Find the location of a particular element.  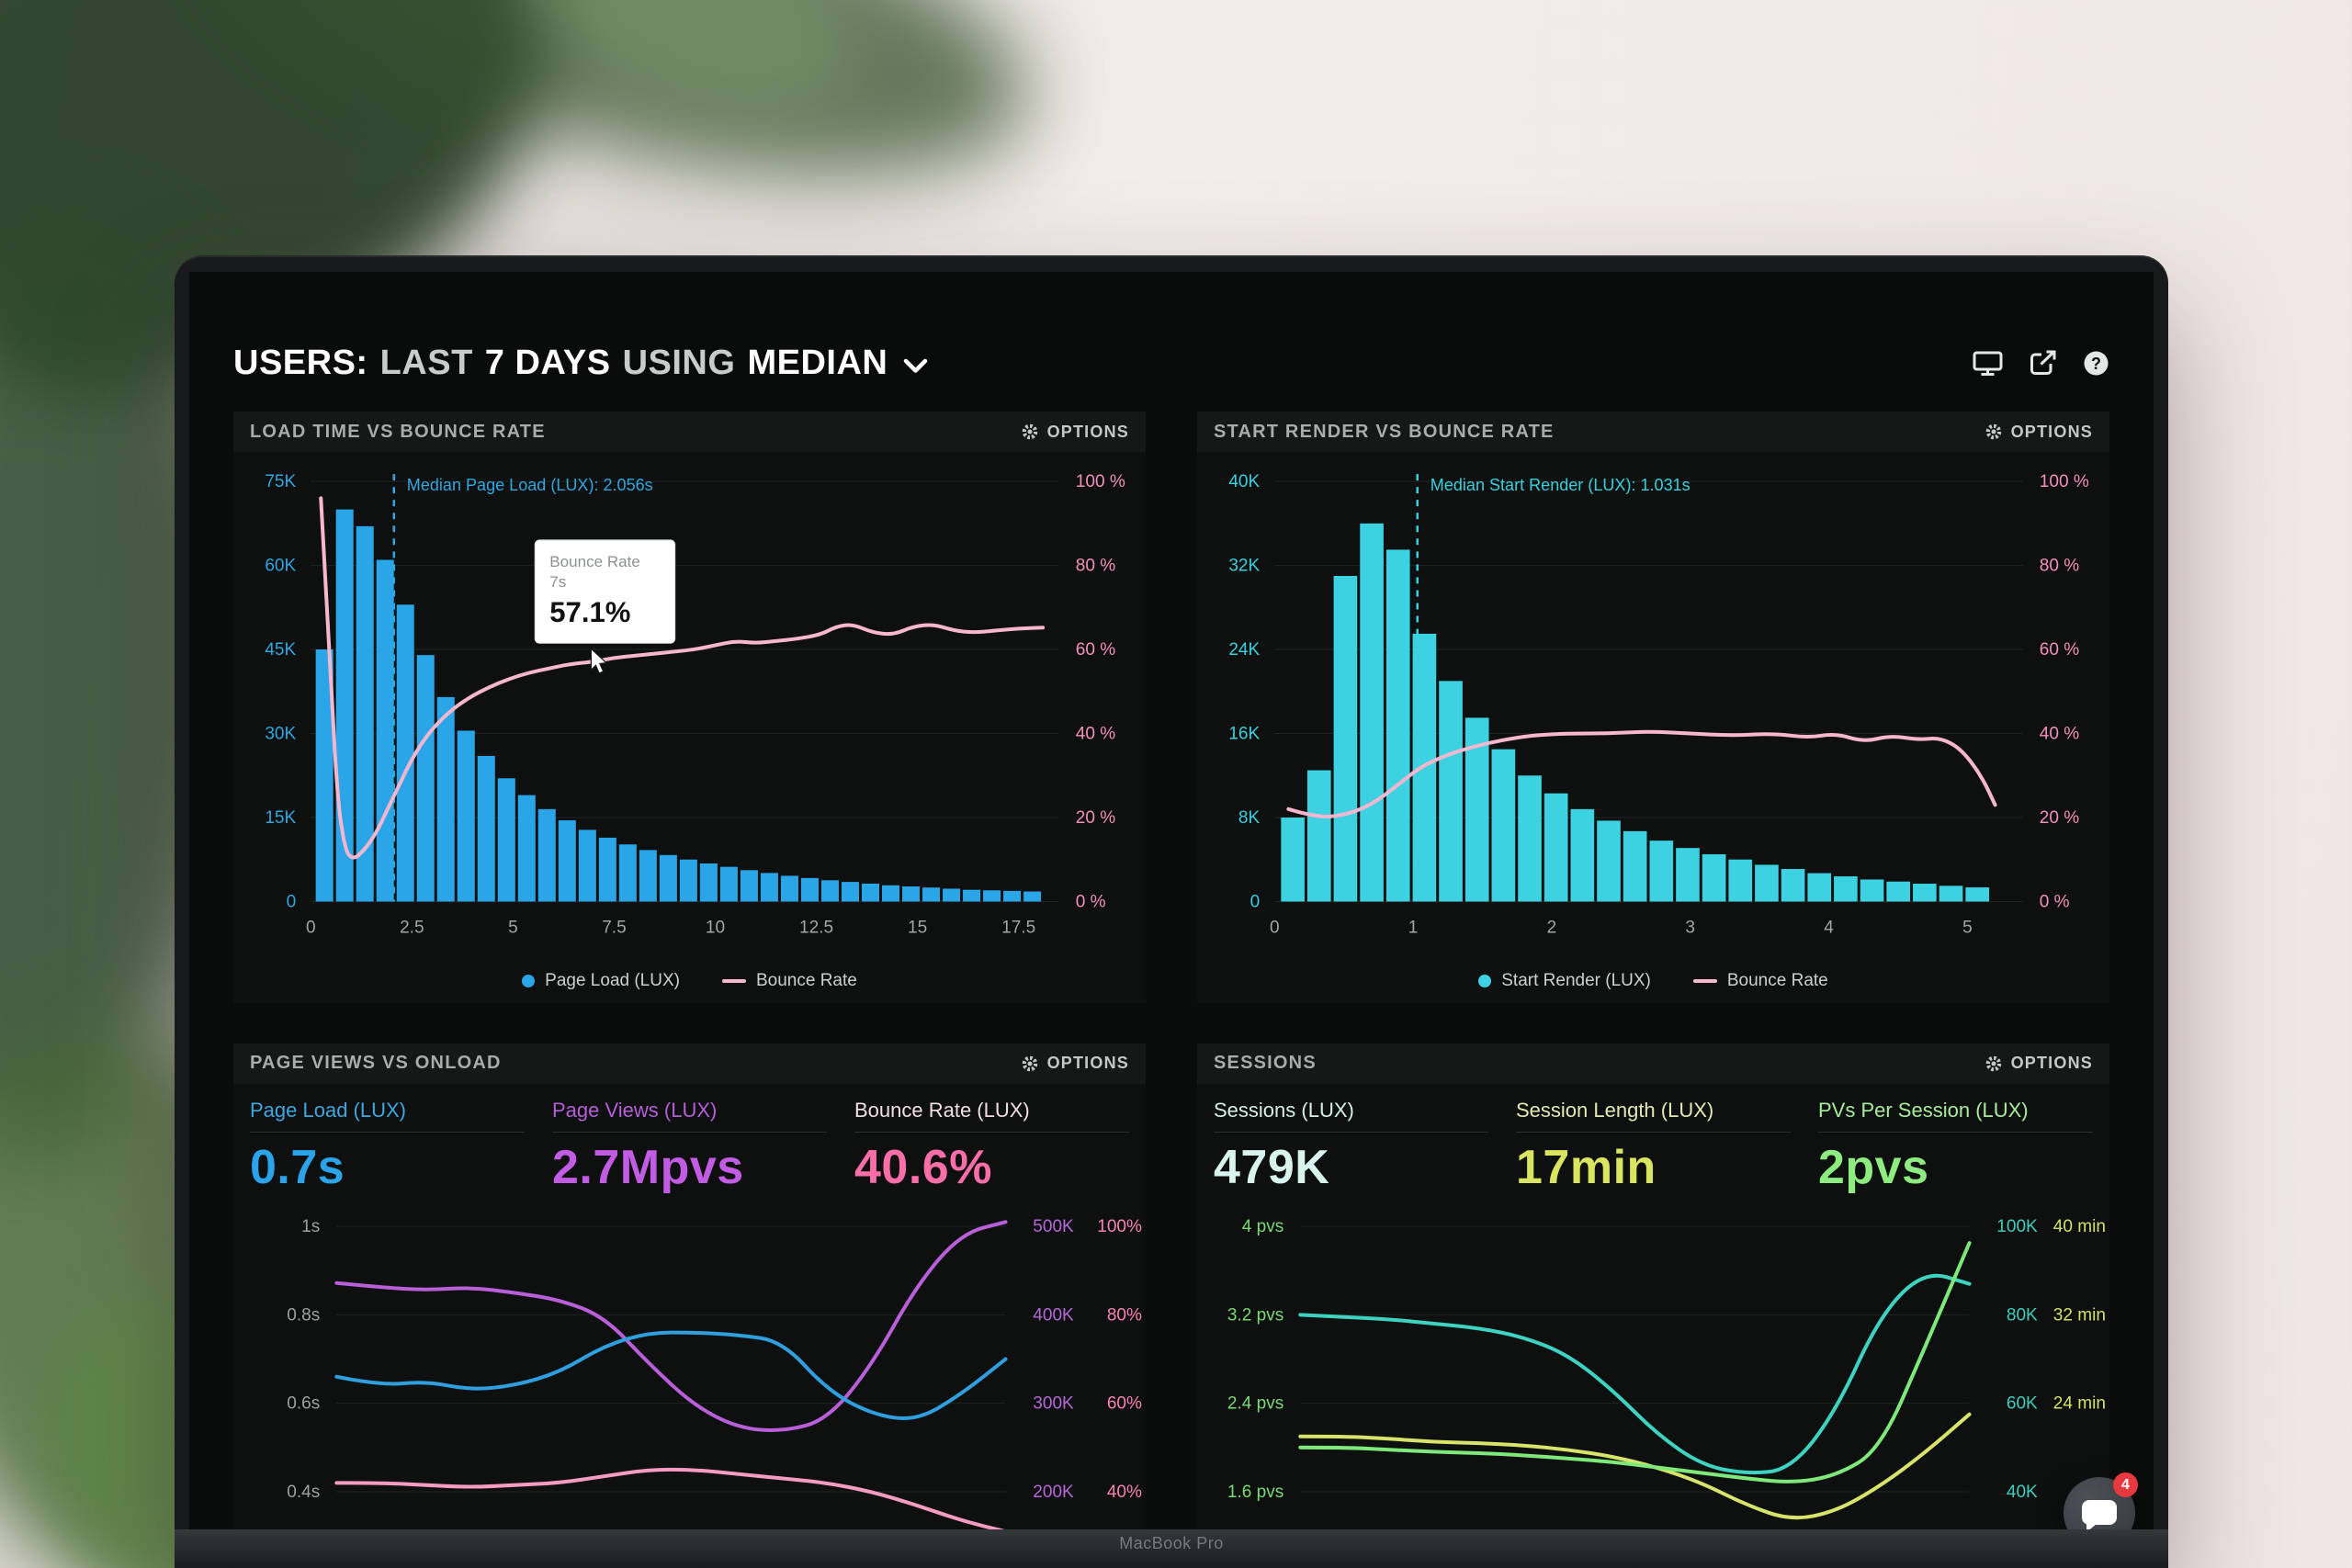

options-button-page-views: OPTIONS is located at coordinates (1075, 1064).